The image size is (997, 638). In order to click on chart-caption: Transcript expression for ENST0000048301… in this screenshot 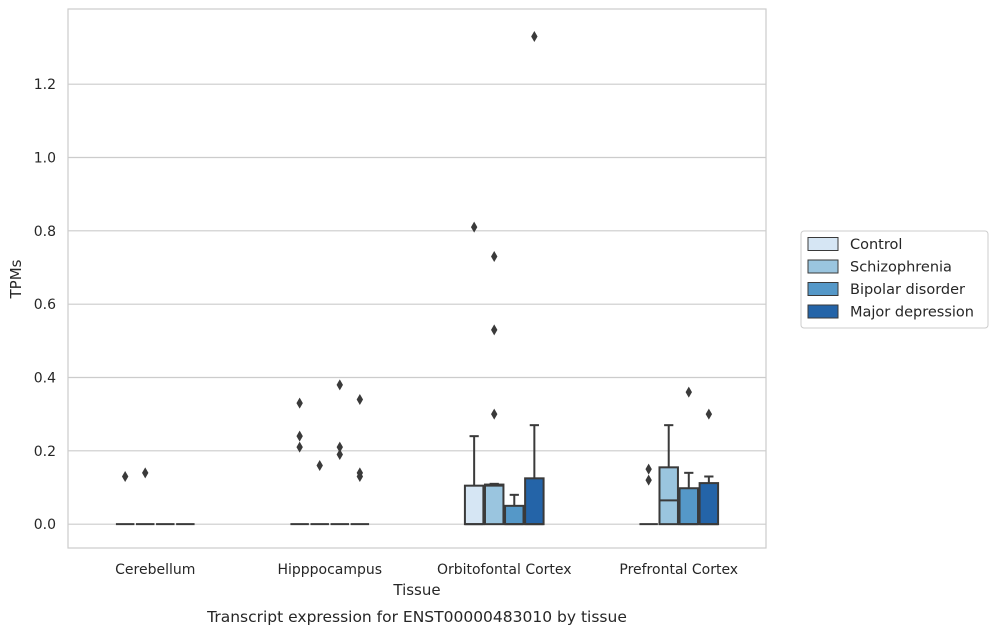, I will do `click(416, 617)`.